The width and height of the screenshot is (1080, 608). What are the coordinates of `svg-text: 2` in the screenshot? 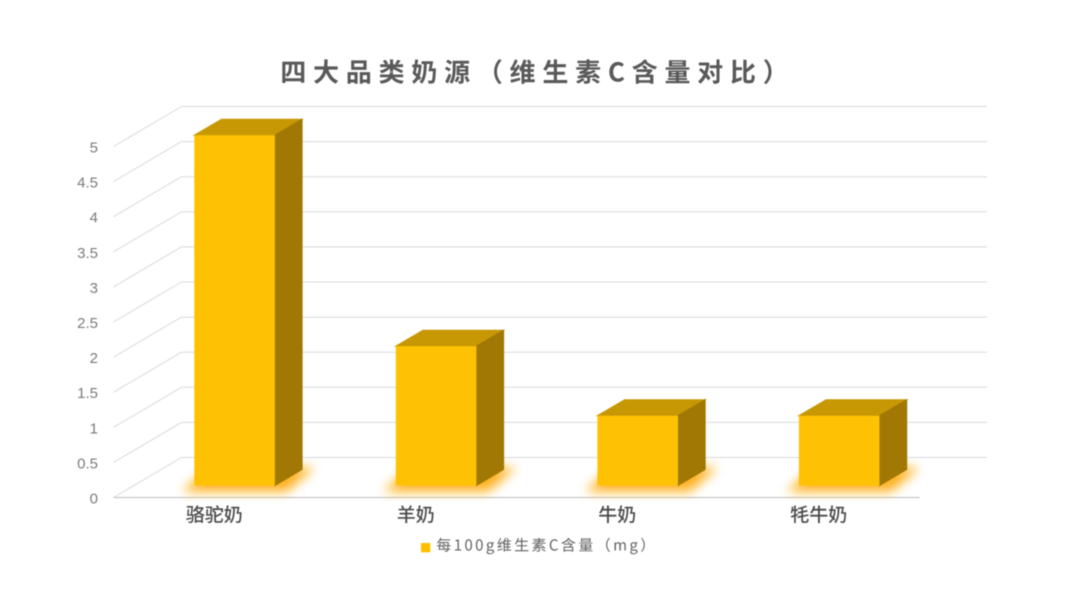 It's located at (94, 358).